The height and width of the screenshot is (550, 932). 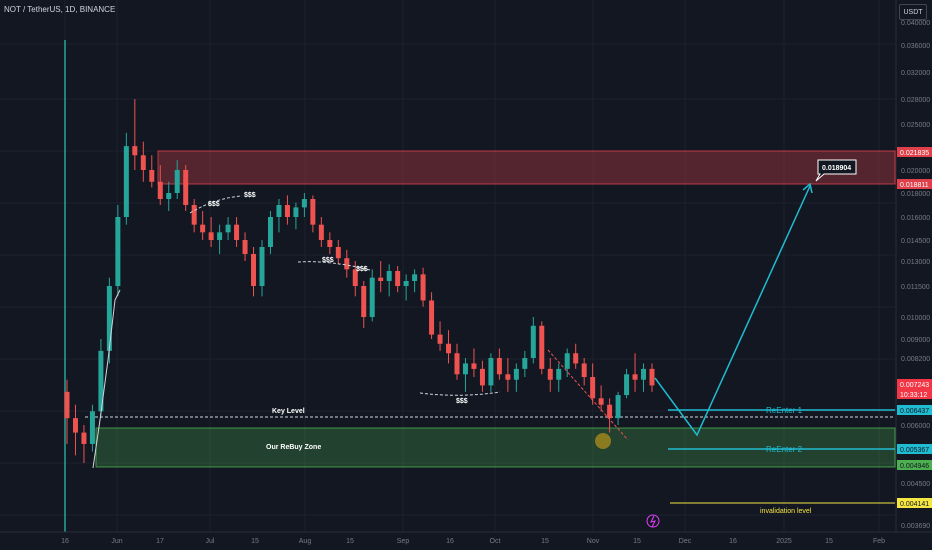 What do you see at coordinates (328, 260) in the screenshot?
I see `liquidity-label-3: $$$` at bounding box center [328, 260].